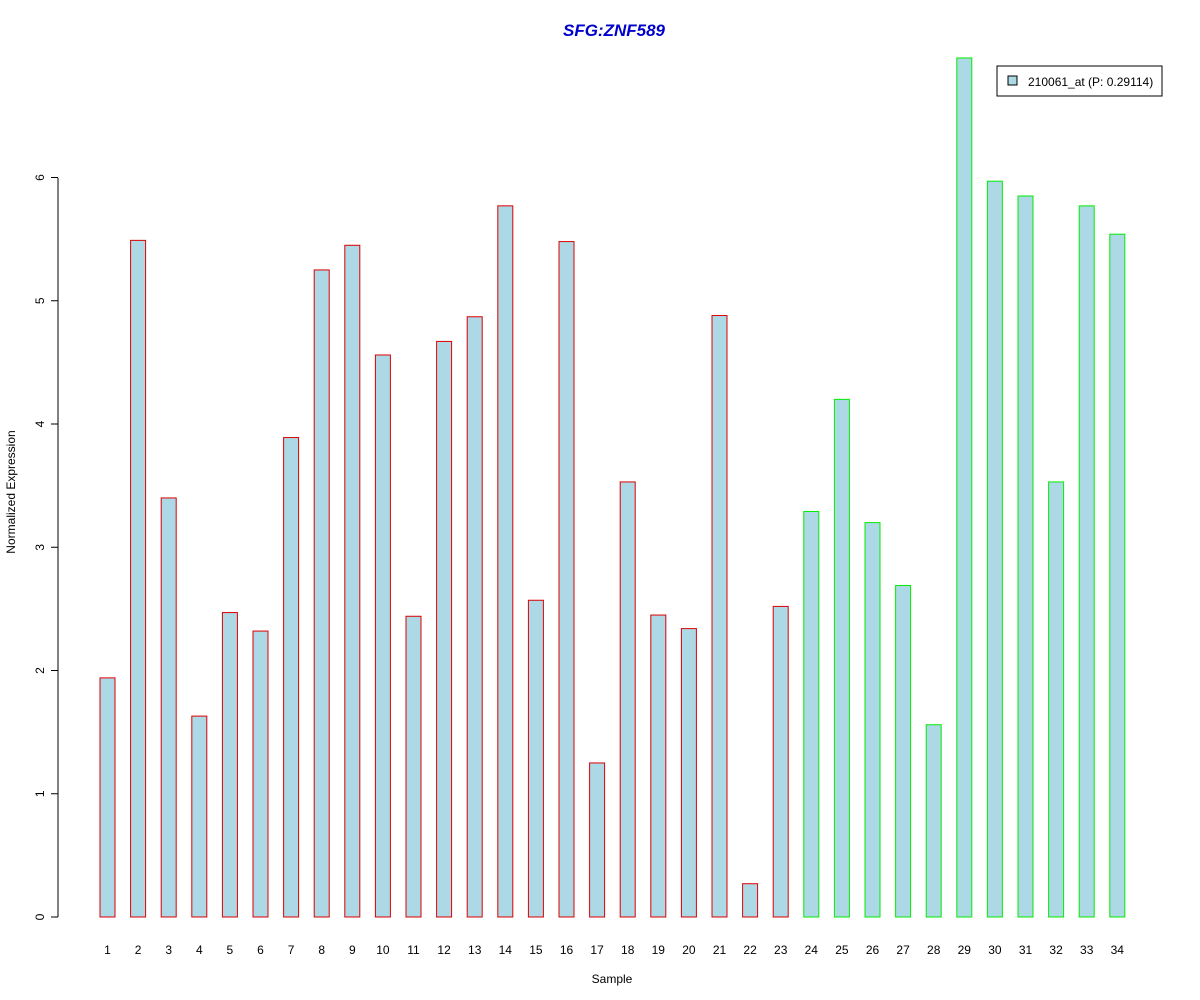  Describe the element at coordinates (536, 950) in the screenshot. I see `x-tick-label: 15` at that location.